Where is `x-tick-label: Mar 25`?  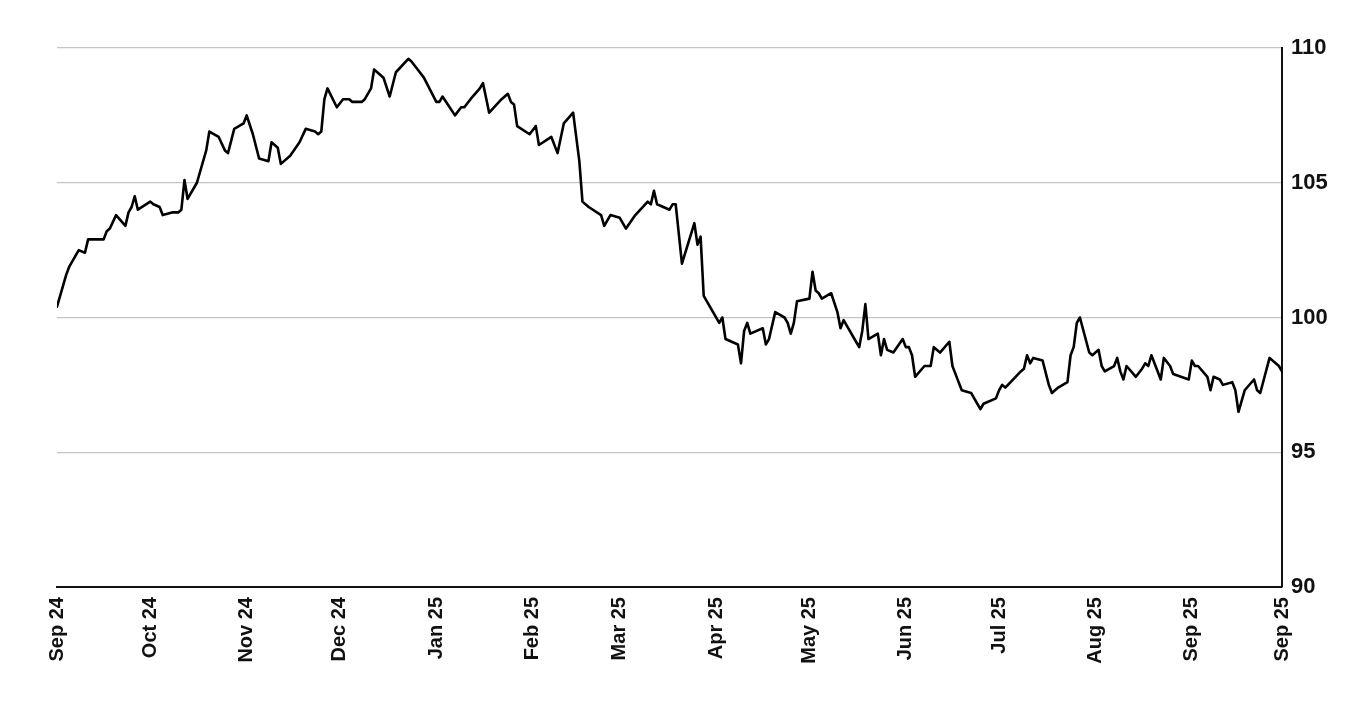 x-tick-label: Mar 25 is located at coordinates (618, 629).